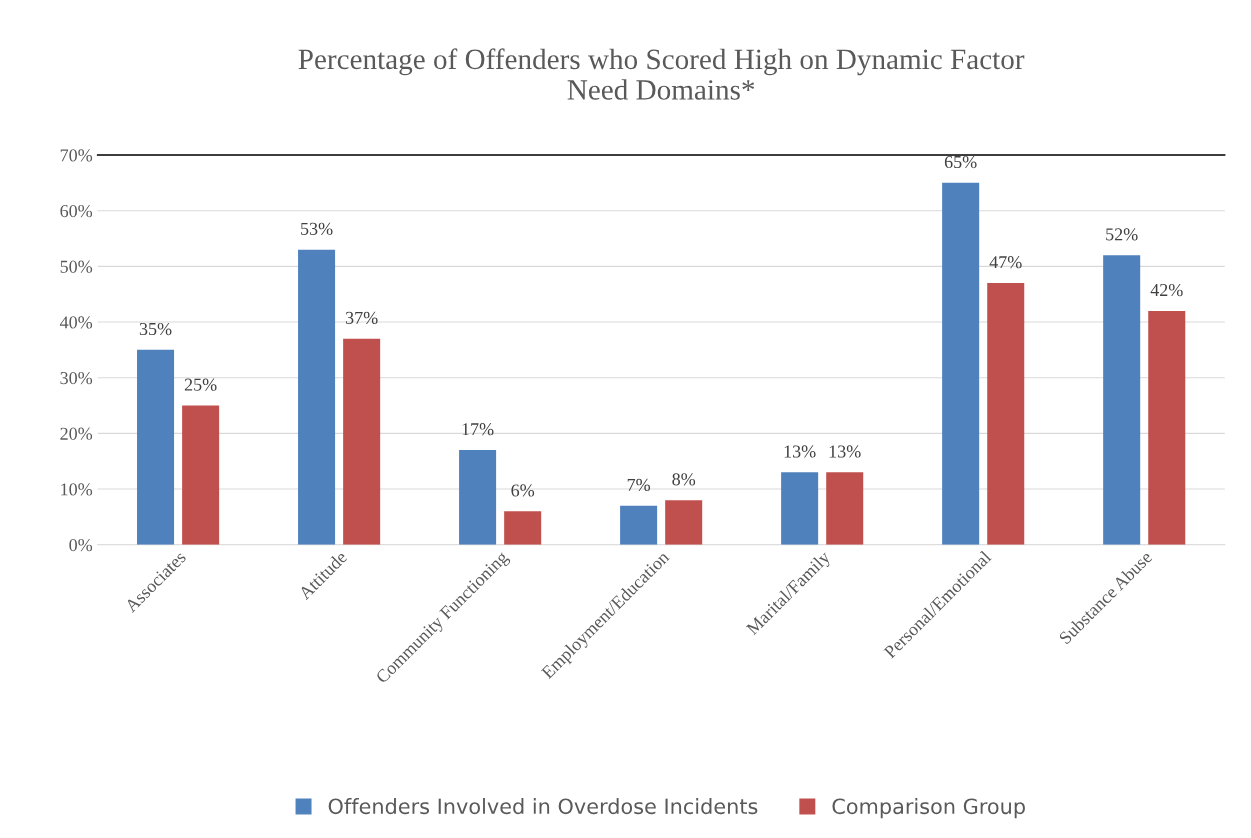  What do you see at coordinates (317, 228) in the screenshot?
I see `data-label: 53%` at bounding box center [317, 228].